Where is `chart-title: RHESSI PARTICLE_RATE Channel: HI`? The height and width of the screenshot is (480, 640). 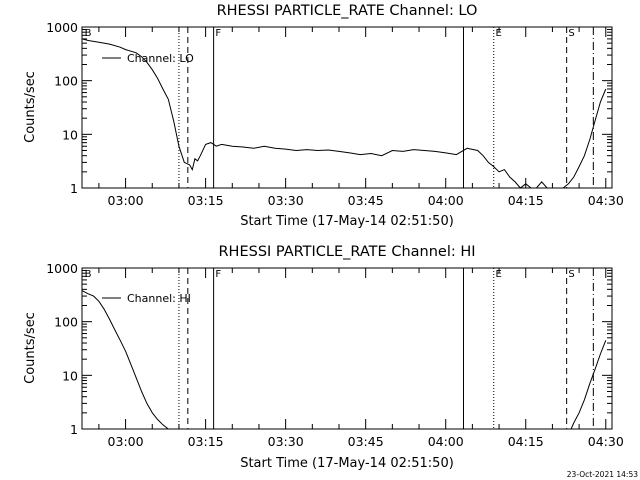 chart-title: RHESSI PARTICLE_RATE Channel: HI is located at coordinates (346, 252).